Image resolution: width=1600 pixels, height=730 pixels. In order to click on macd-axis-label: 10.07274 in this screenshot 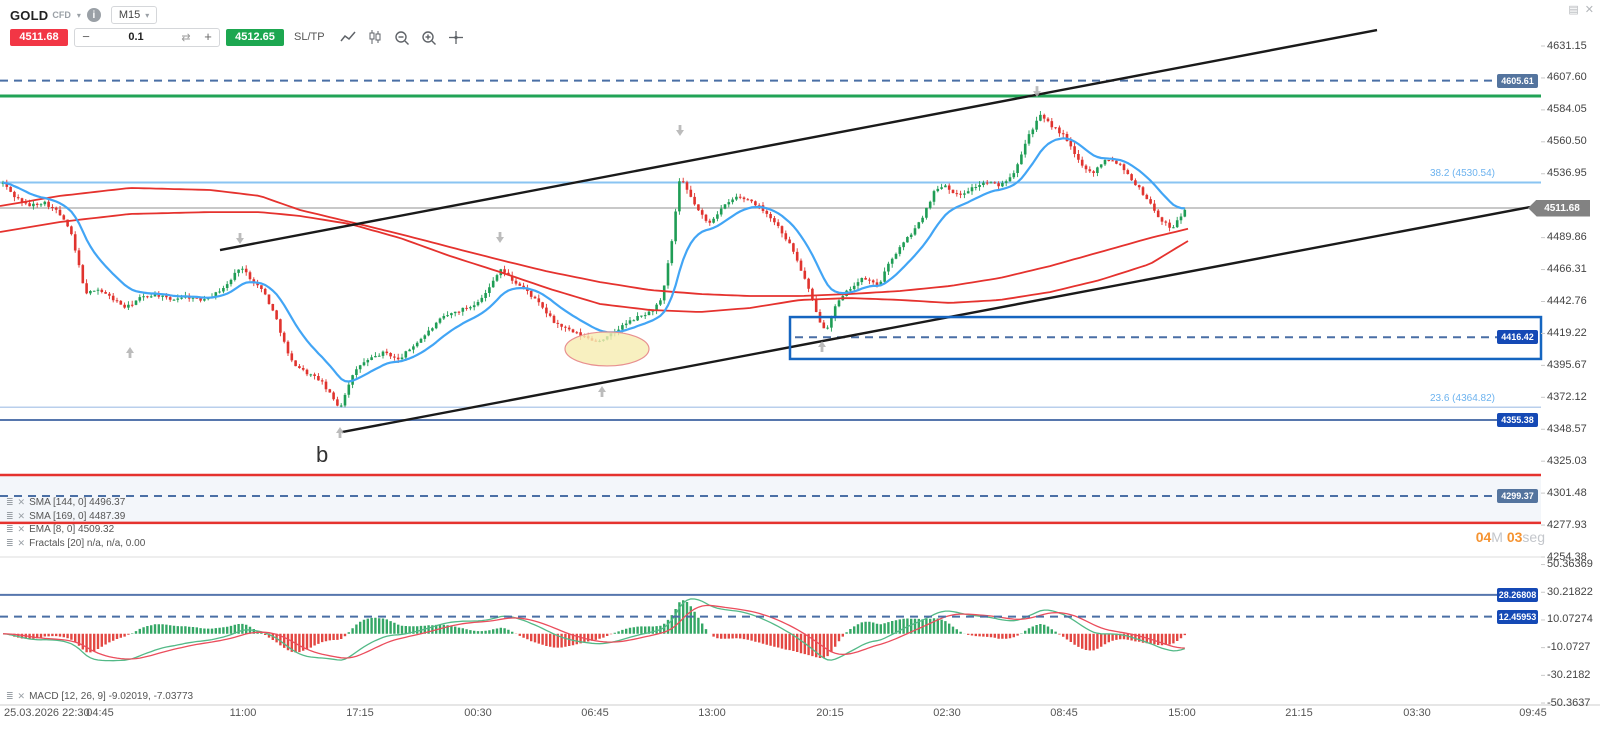, I will do `click(1570, 619)`.